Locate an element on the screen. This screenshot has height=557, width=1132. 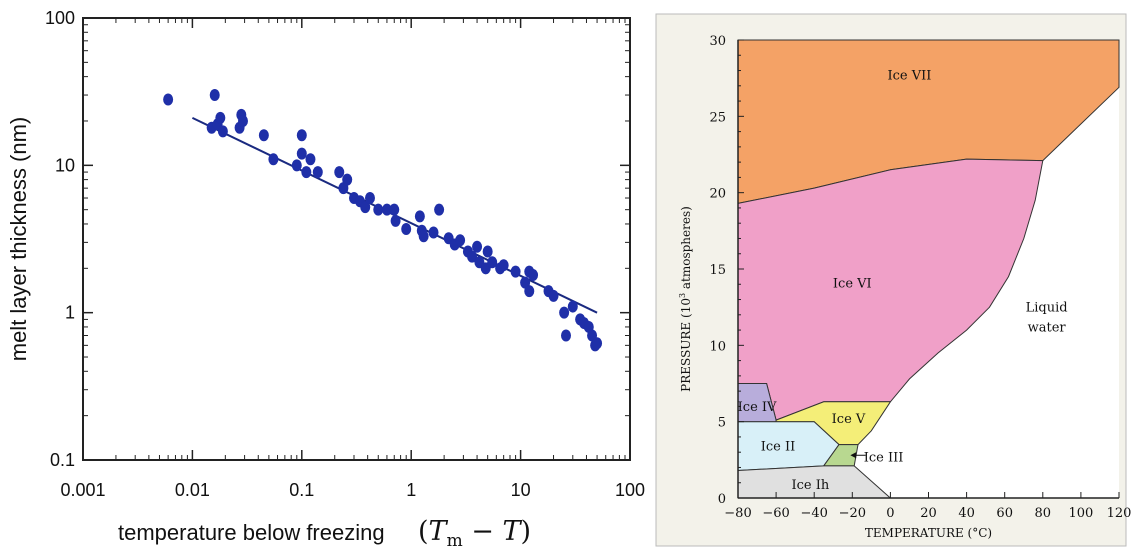
y-tick-label: 20 is located at coordinates (717, 194).